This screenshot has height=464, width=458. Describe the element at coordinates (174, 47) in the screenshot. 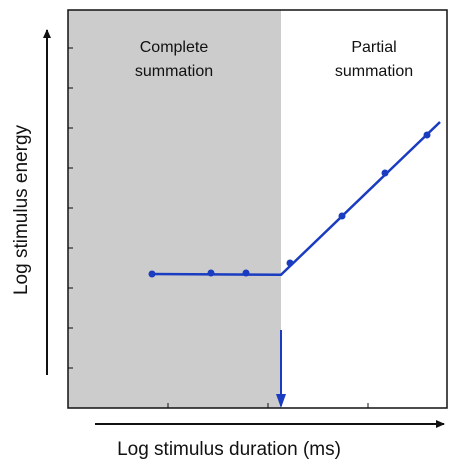

I see `annotation: Complete` at that location.